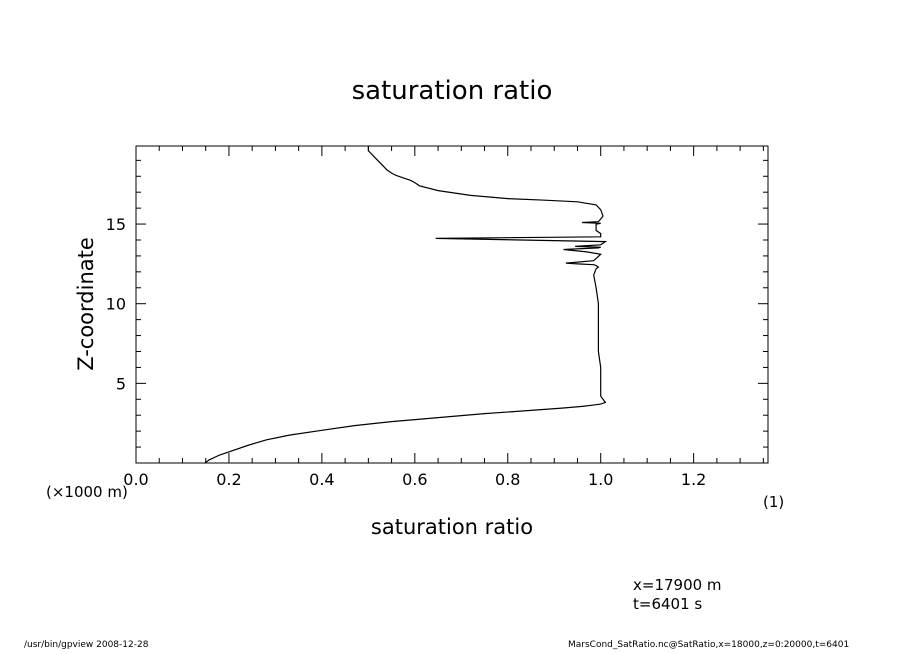  Describe the element at coordinates (116, 304) in the screenshot. I see `y-tick-label: 10` at that location.